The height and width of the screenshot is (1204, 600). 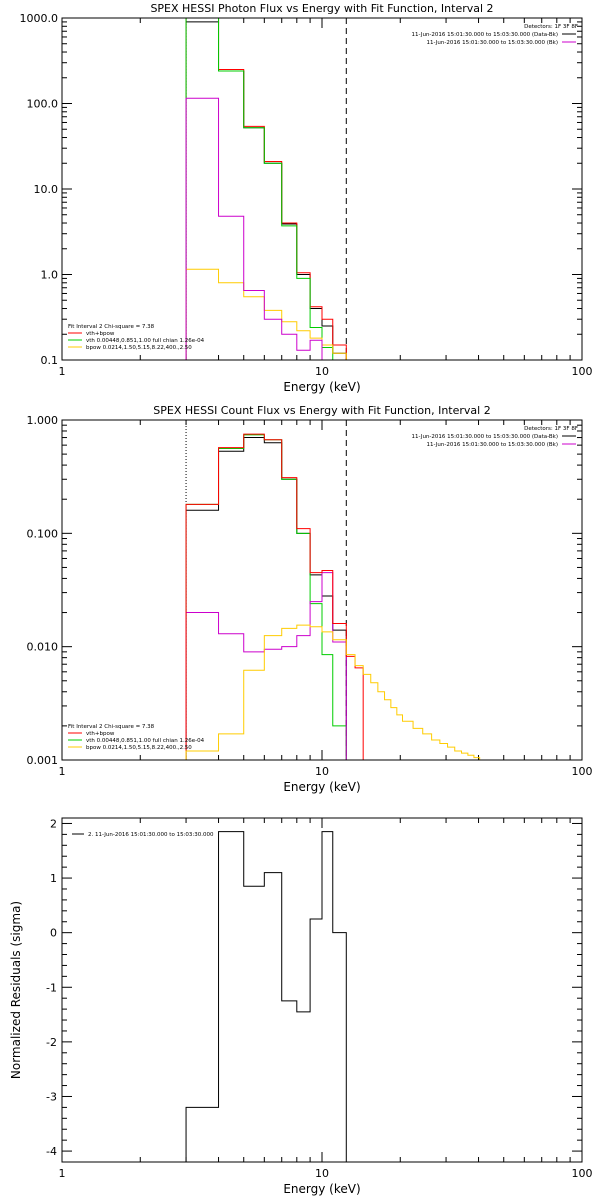 I want to click on y-tick-label: 2, so click(x=53, y=823).